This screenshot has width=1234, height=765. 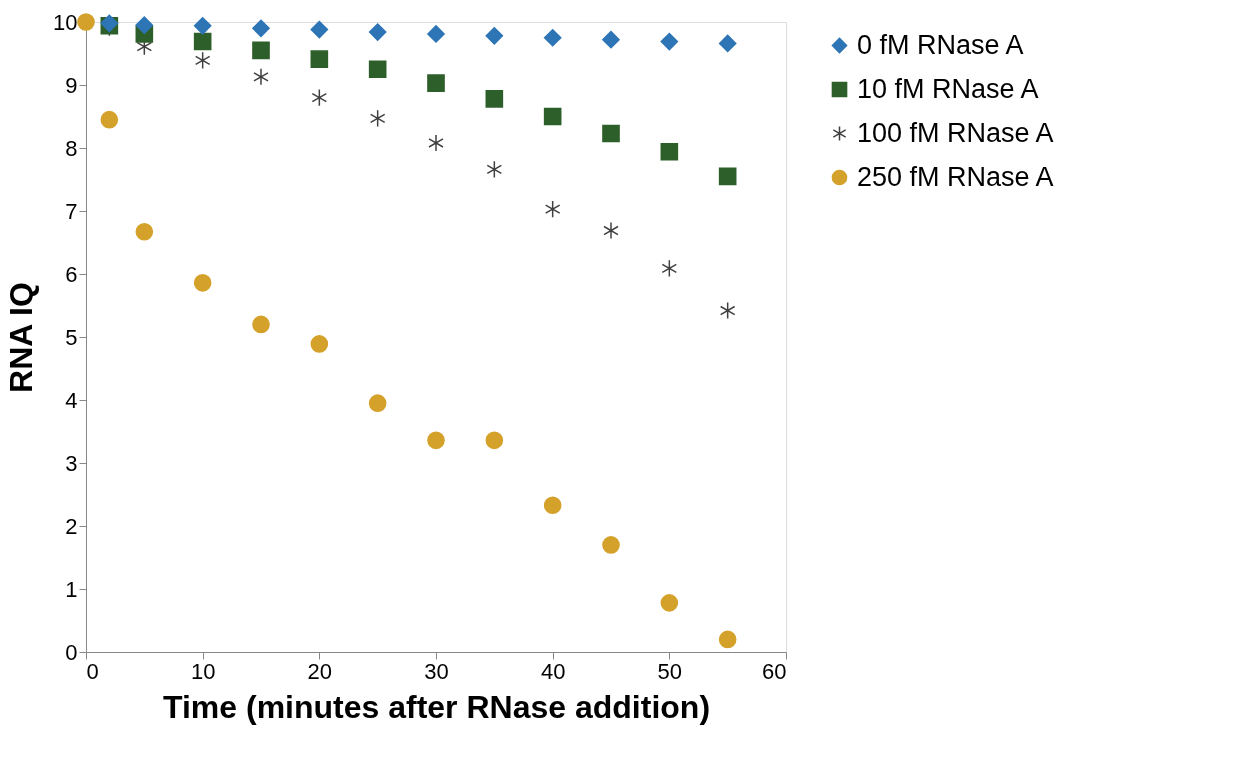 I want to click on x-tick-label: 10, so click(x=203, y=671).